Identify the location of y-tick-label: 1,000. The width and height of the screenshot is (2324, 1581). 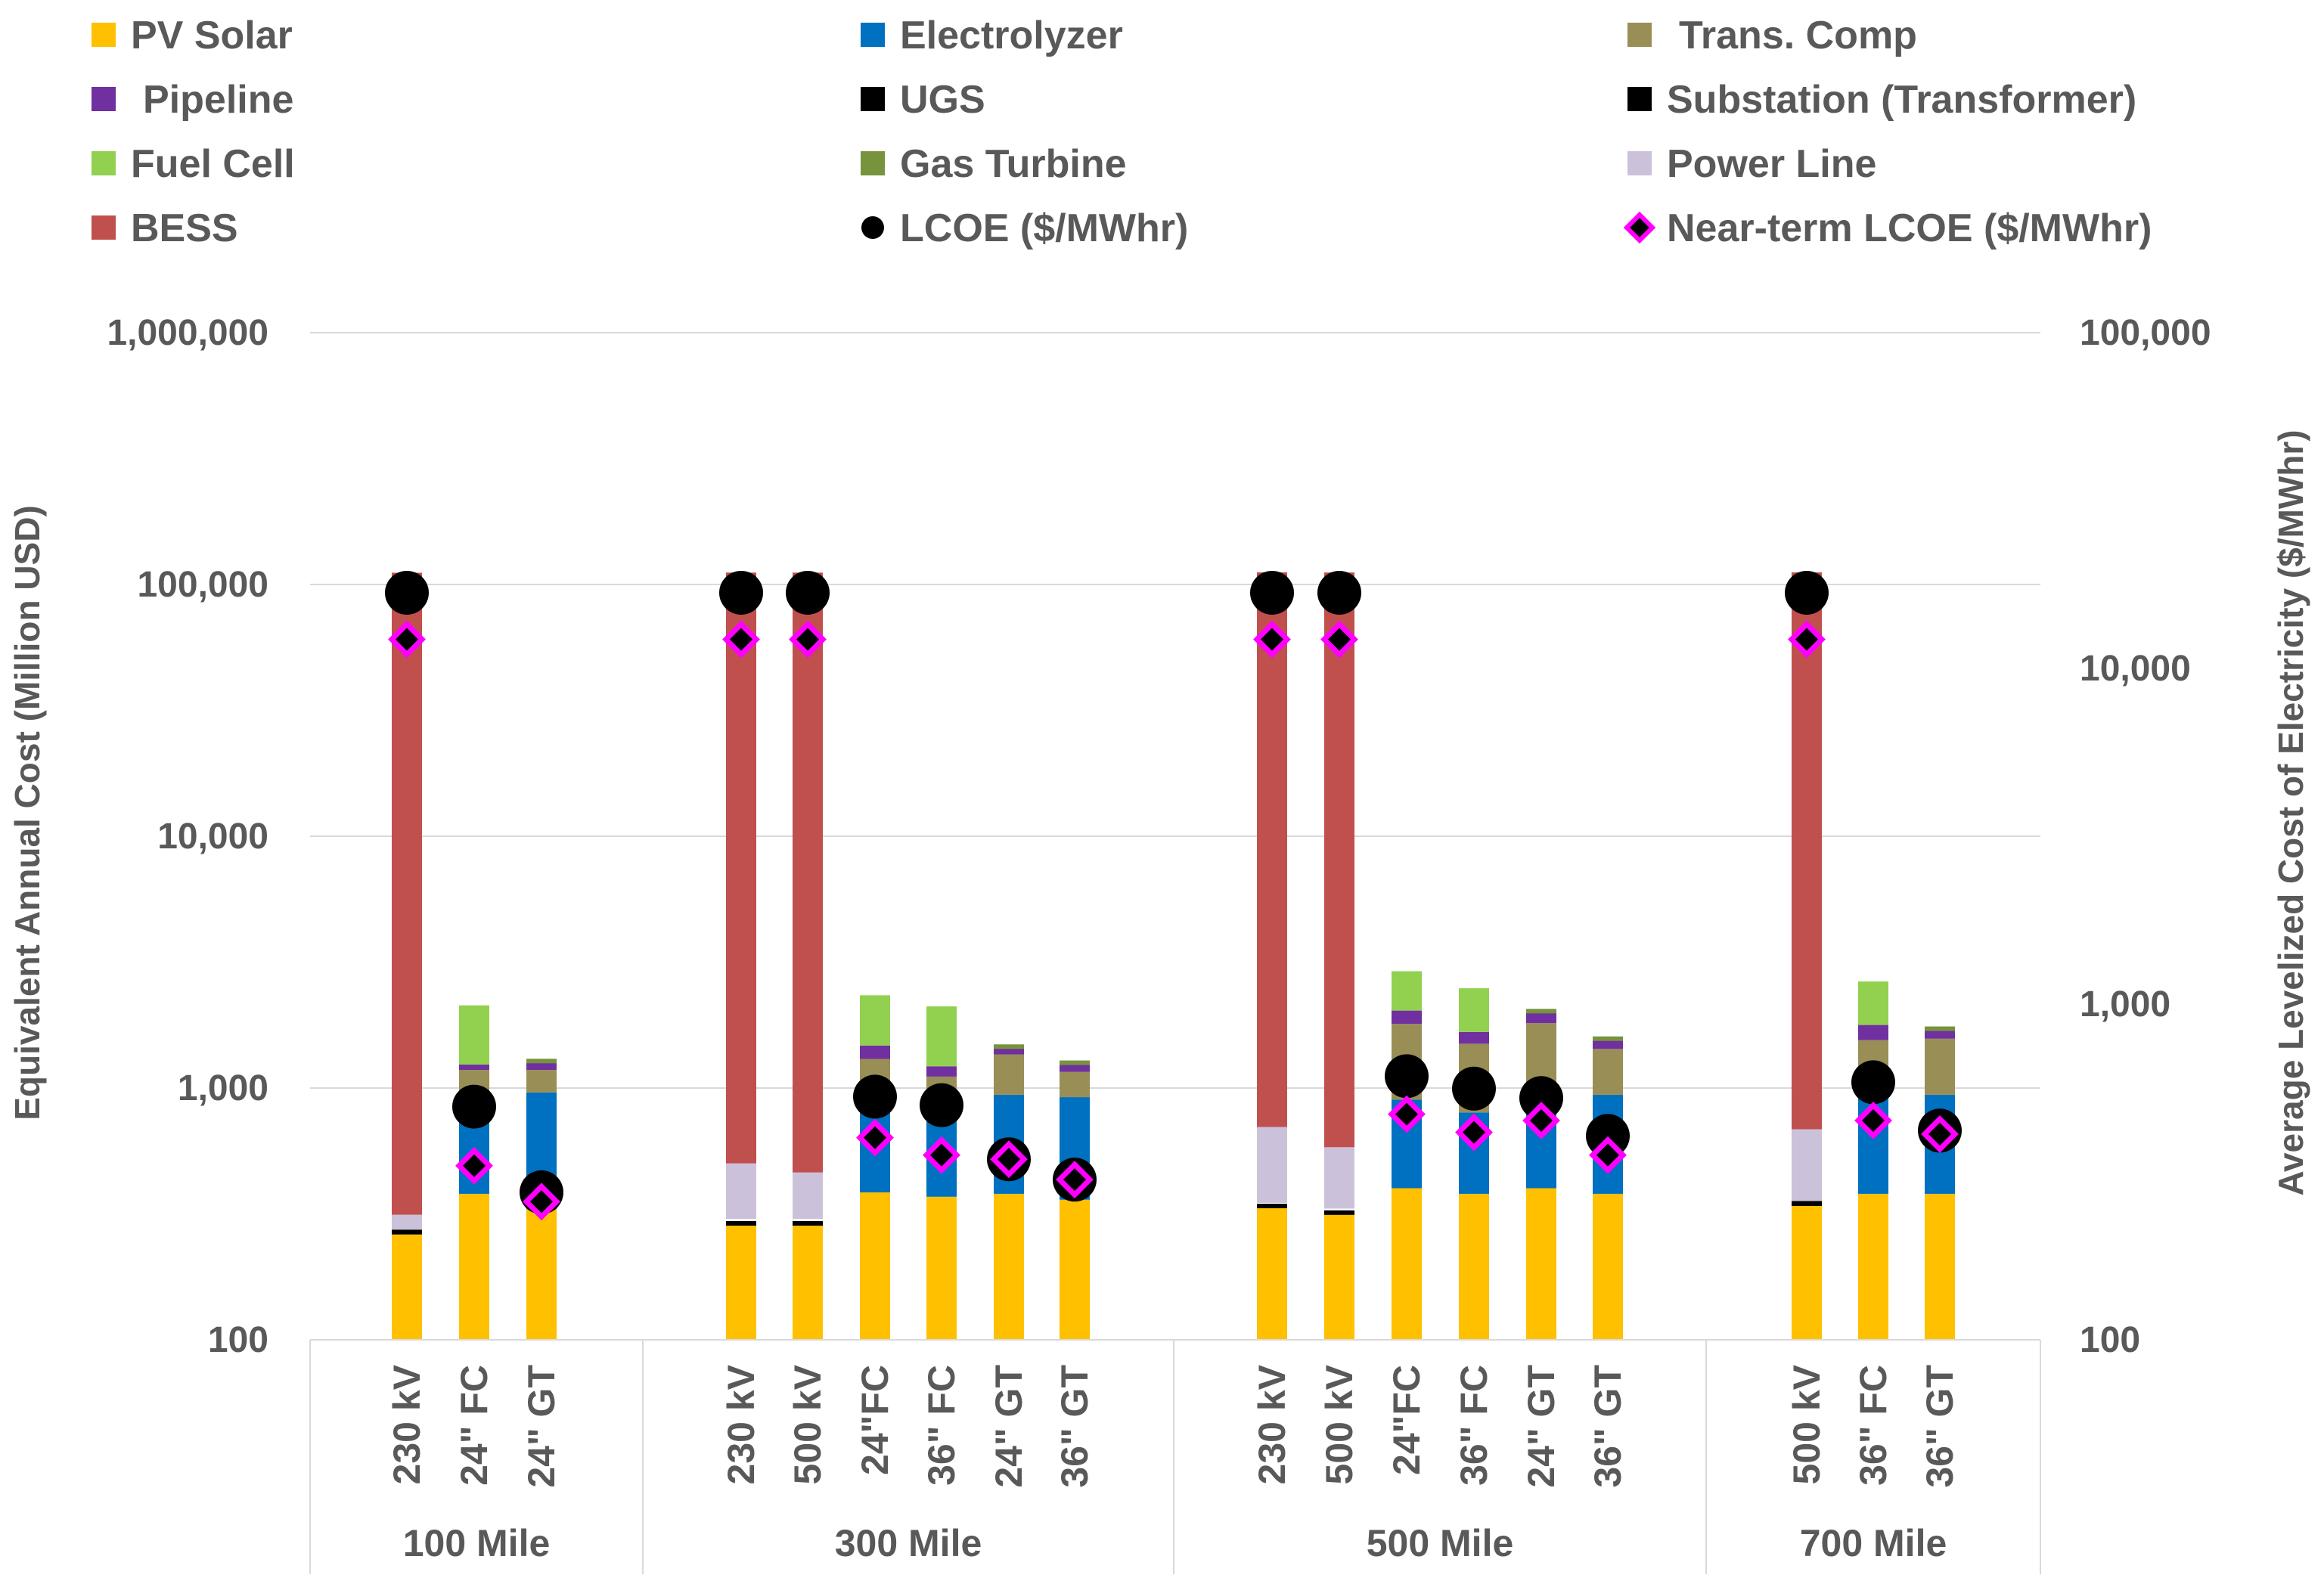
(223, 1088).